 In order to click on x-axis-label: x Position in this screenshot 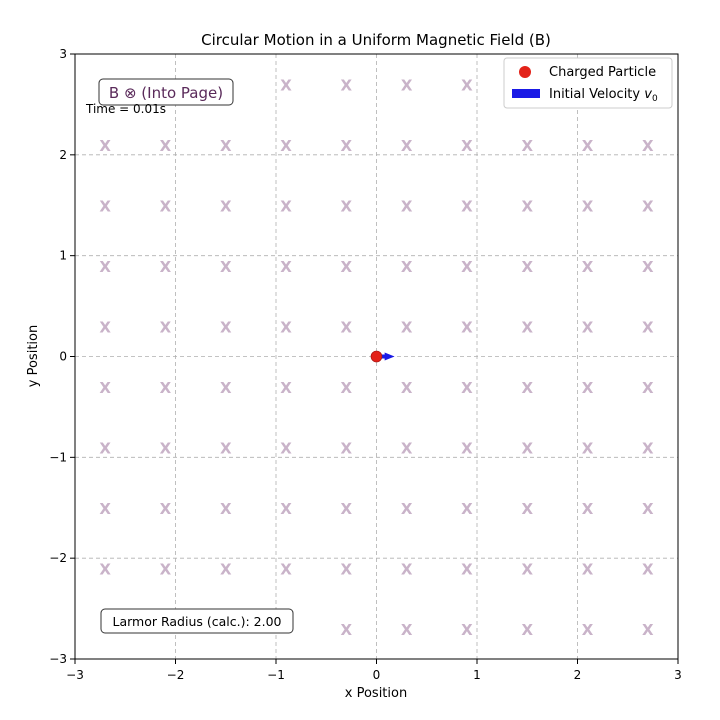, I will do `click(376, 693)`.